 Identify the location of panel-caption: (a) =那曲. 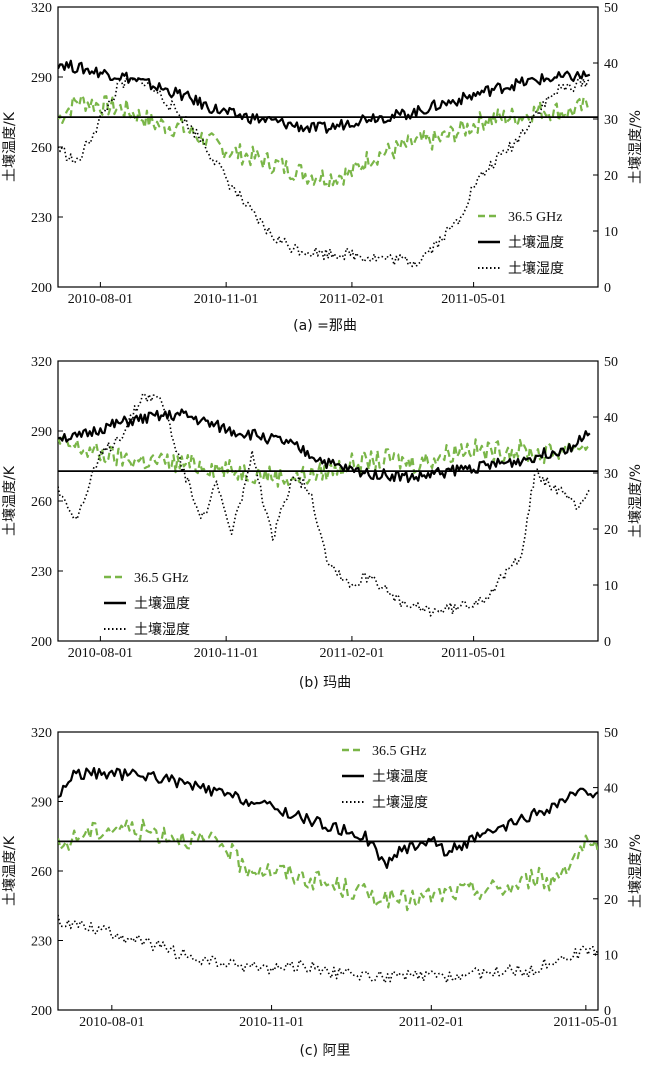
(325, 326).